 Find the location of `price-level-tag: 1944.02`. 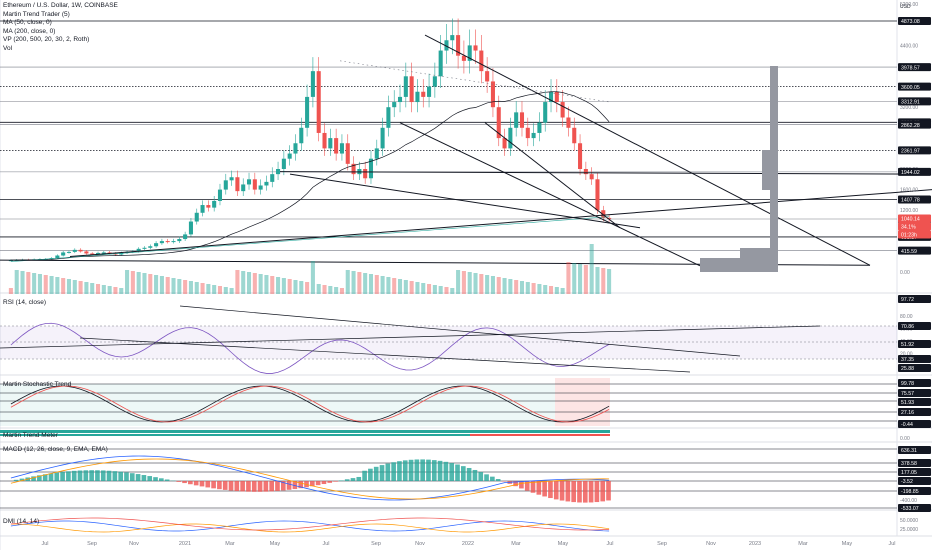

price-level-tag: 1944.02 is located at coordinates (914, 172).